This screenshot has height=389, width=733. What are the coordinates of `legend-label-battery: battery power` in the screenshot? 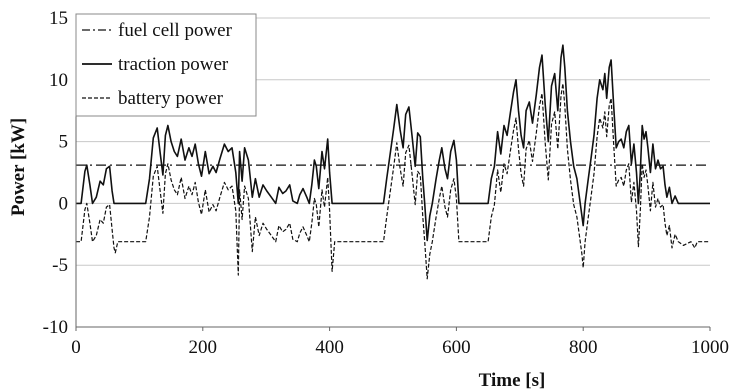 It's located at (171, 98).